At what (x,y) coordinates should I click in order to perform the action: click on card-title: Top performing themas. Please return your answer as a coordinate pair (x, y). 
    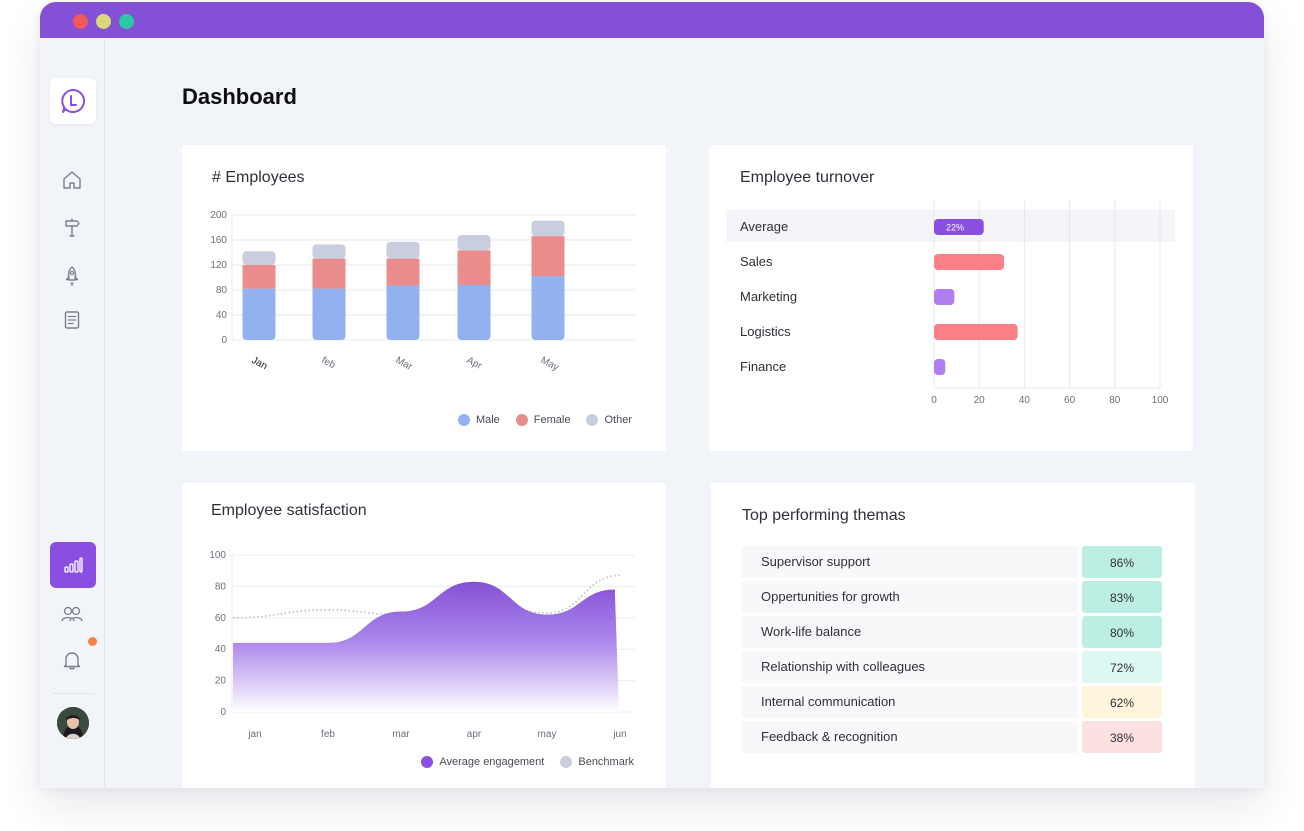
    Looking at the image, I should click on (824, 515).